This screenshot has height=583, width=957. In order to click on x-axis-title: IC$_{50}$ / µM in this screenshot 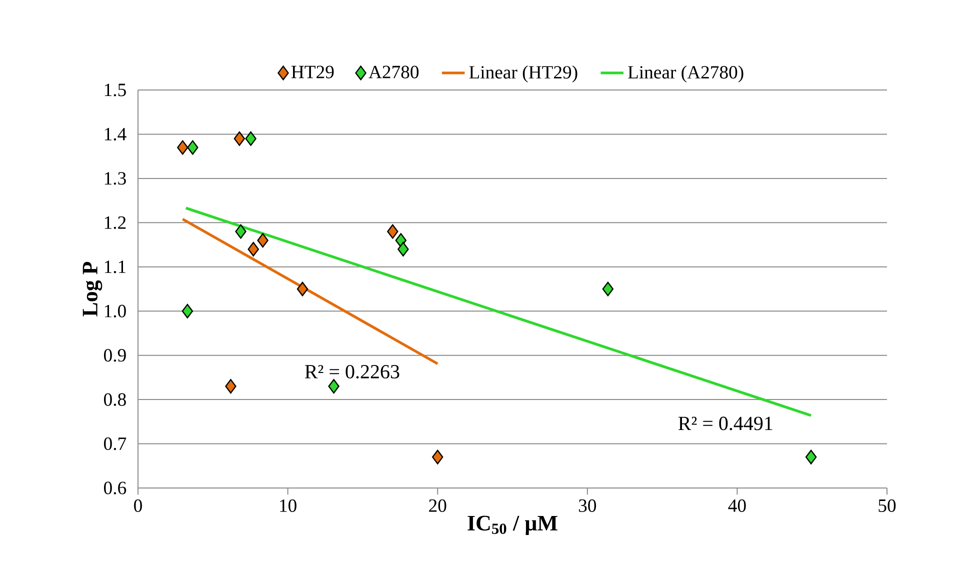, I will do `click(513, 526)`.